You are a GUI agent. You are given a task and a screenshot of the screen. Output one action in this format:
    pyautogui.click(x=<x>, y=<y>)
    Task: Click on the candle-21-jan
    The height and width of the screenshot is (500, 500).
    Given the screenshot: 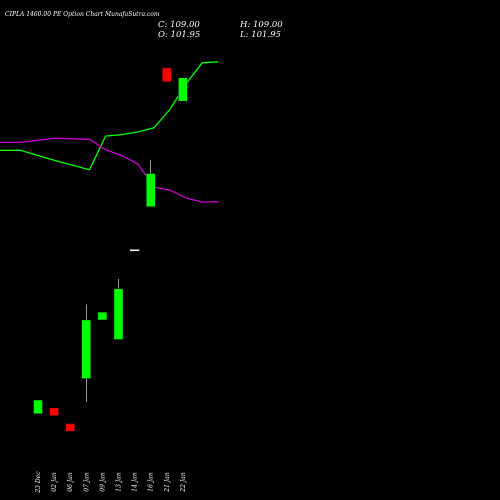 What is the action you would take?
    pyautogui.click(x=167, y=74)
    